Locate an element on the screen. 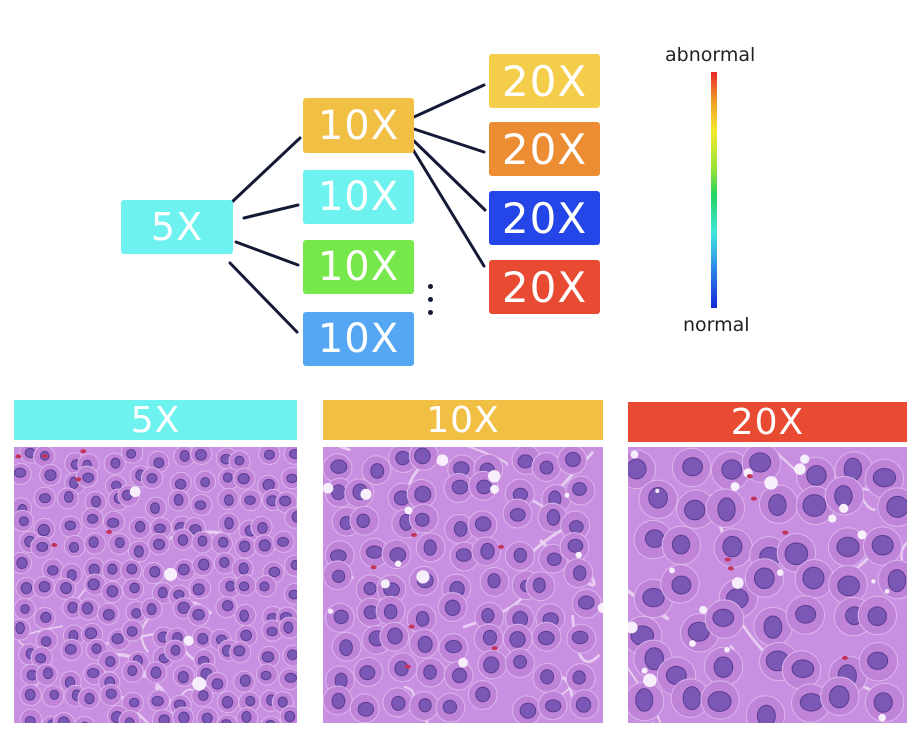 This screenshot has height=736, width=918. node-5x: 5X is located at coordinates (177, 227).